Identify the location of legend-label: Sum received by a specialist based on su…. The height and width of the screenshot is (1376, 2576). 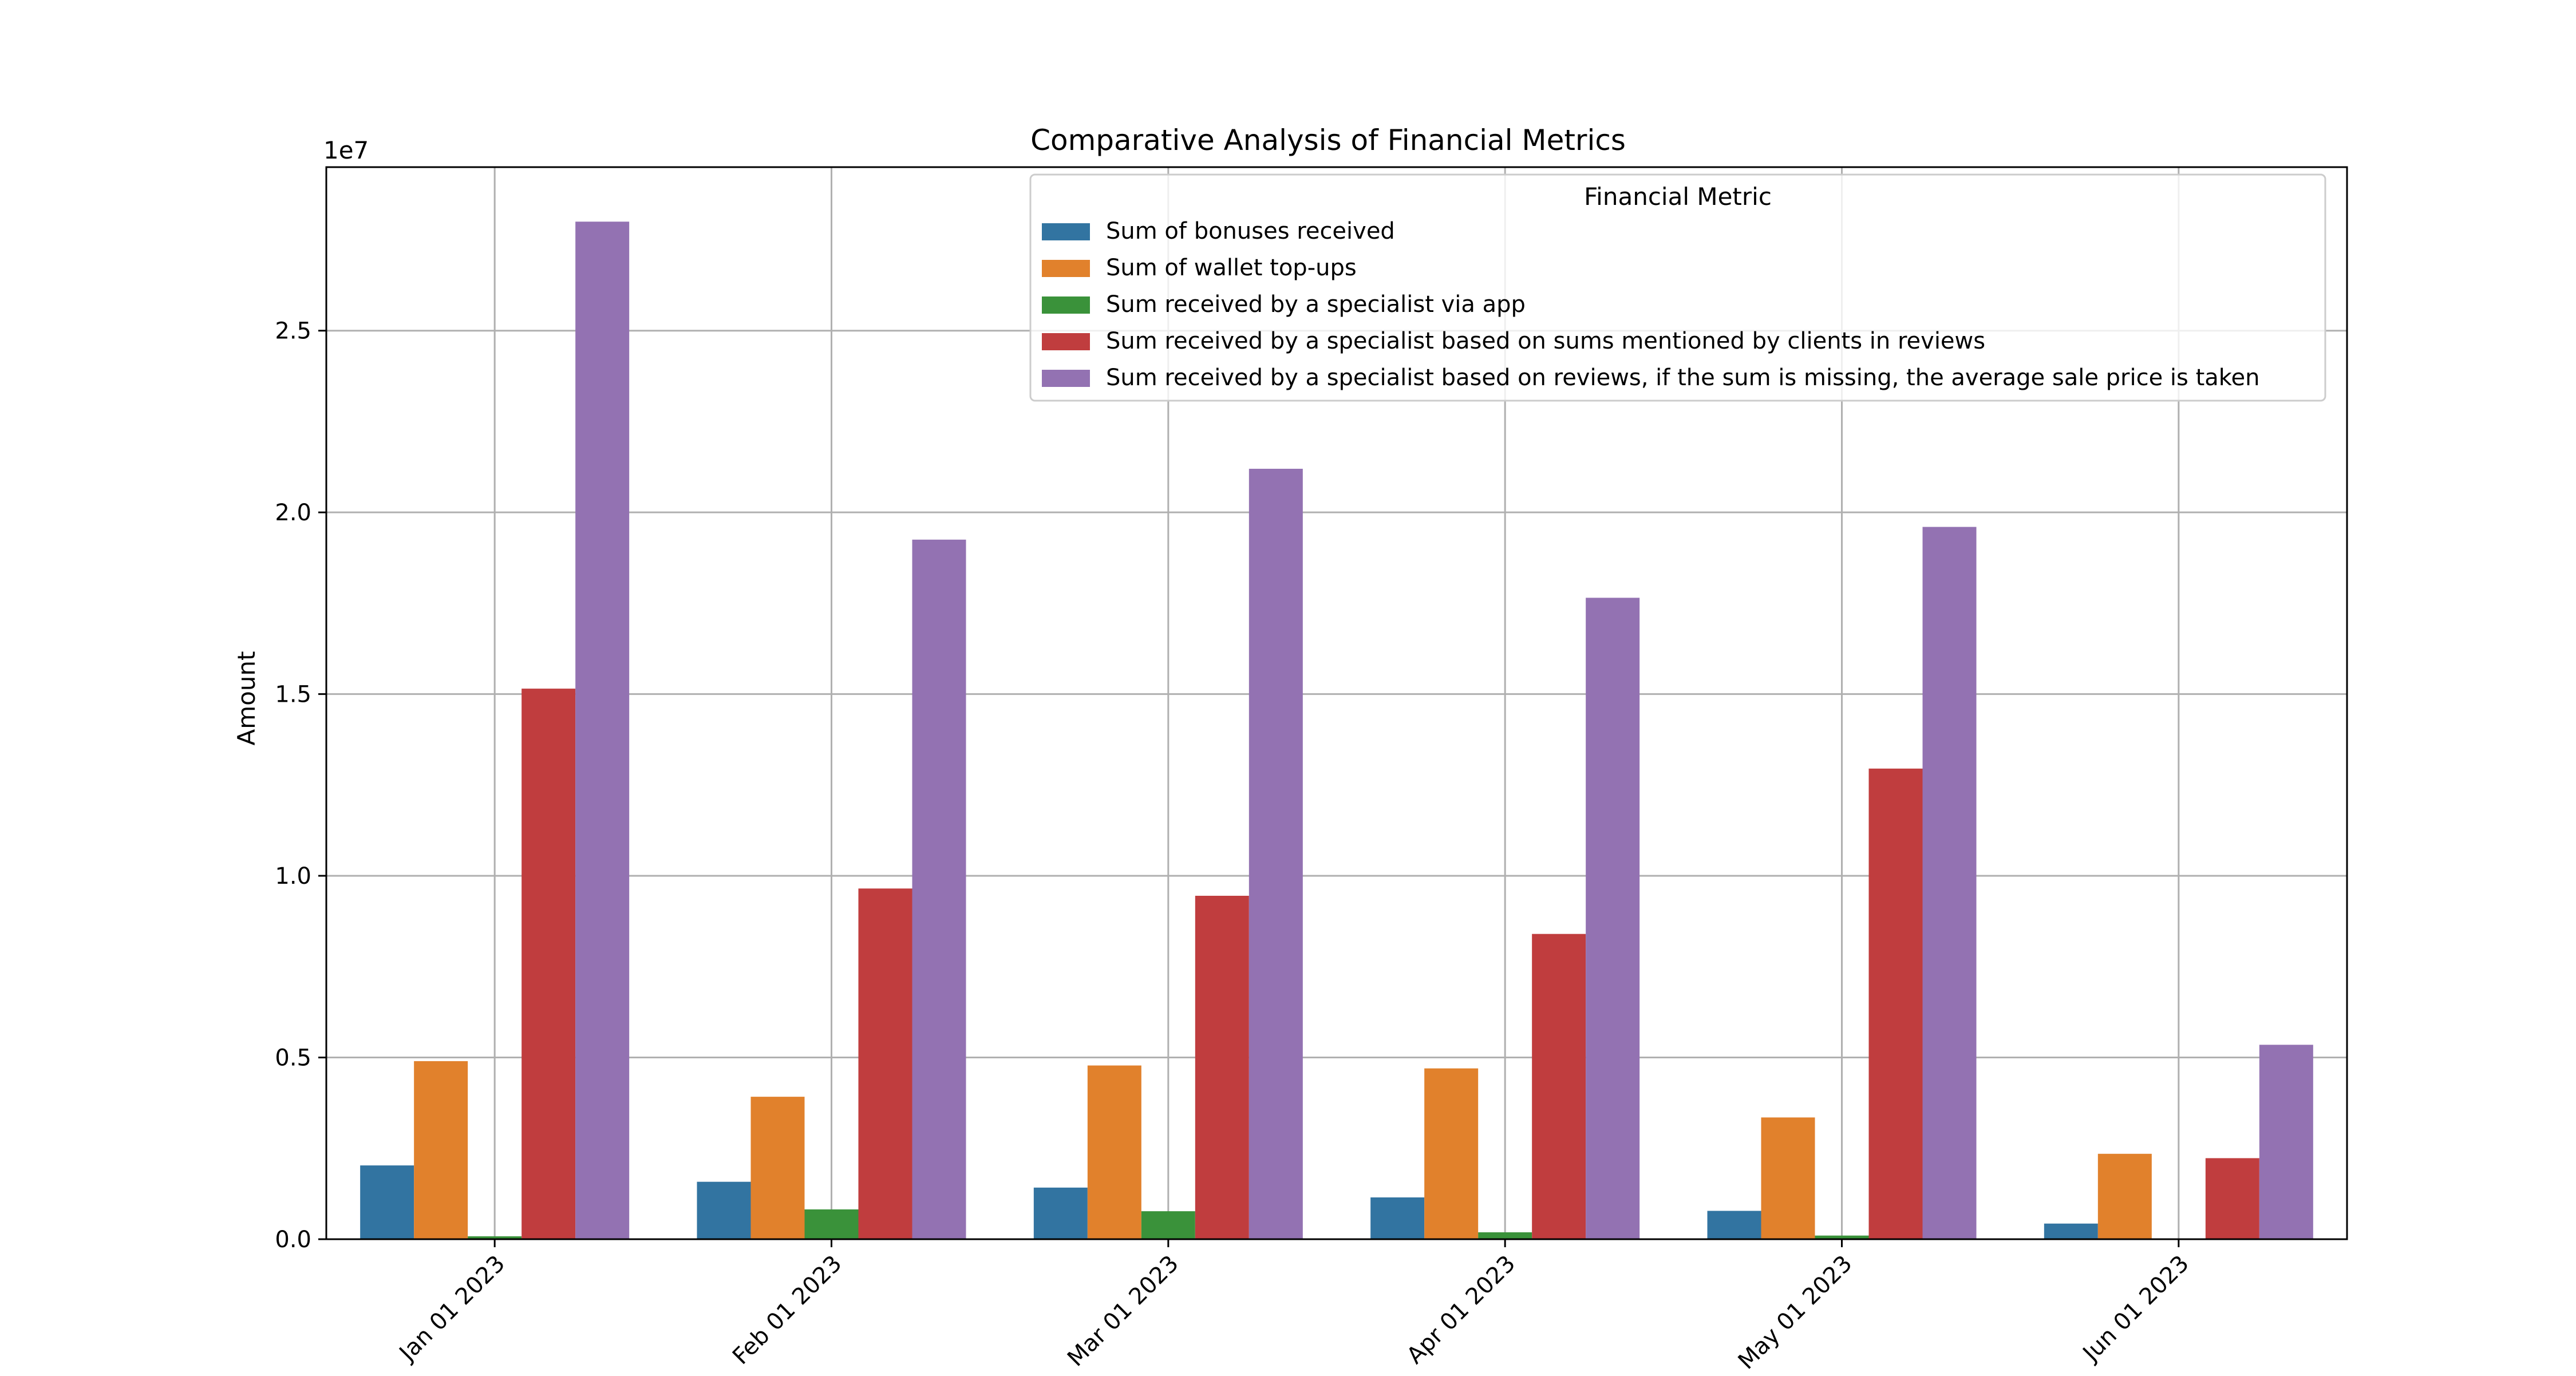
(1545, 341).